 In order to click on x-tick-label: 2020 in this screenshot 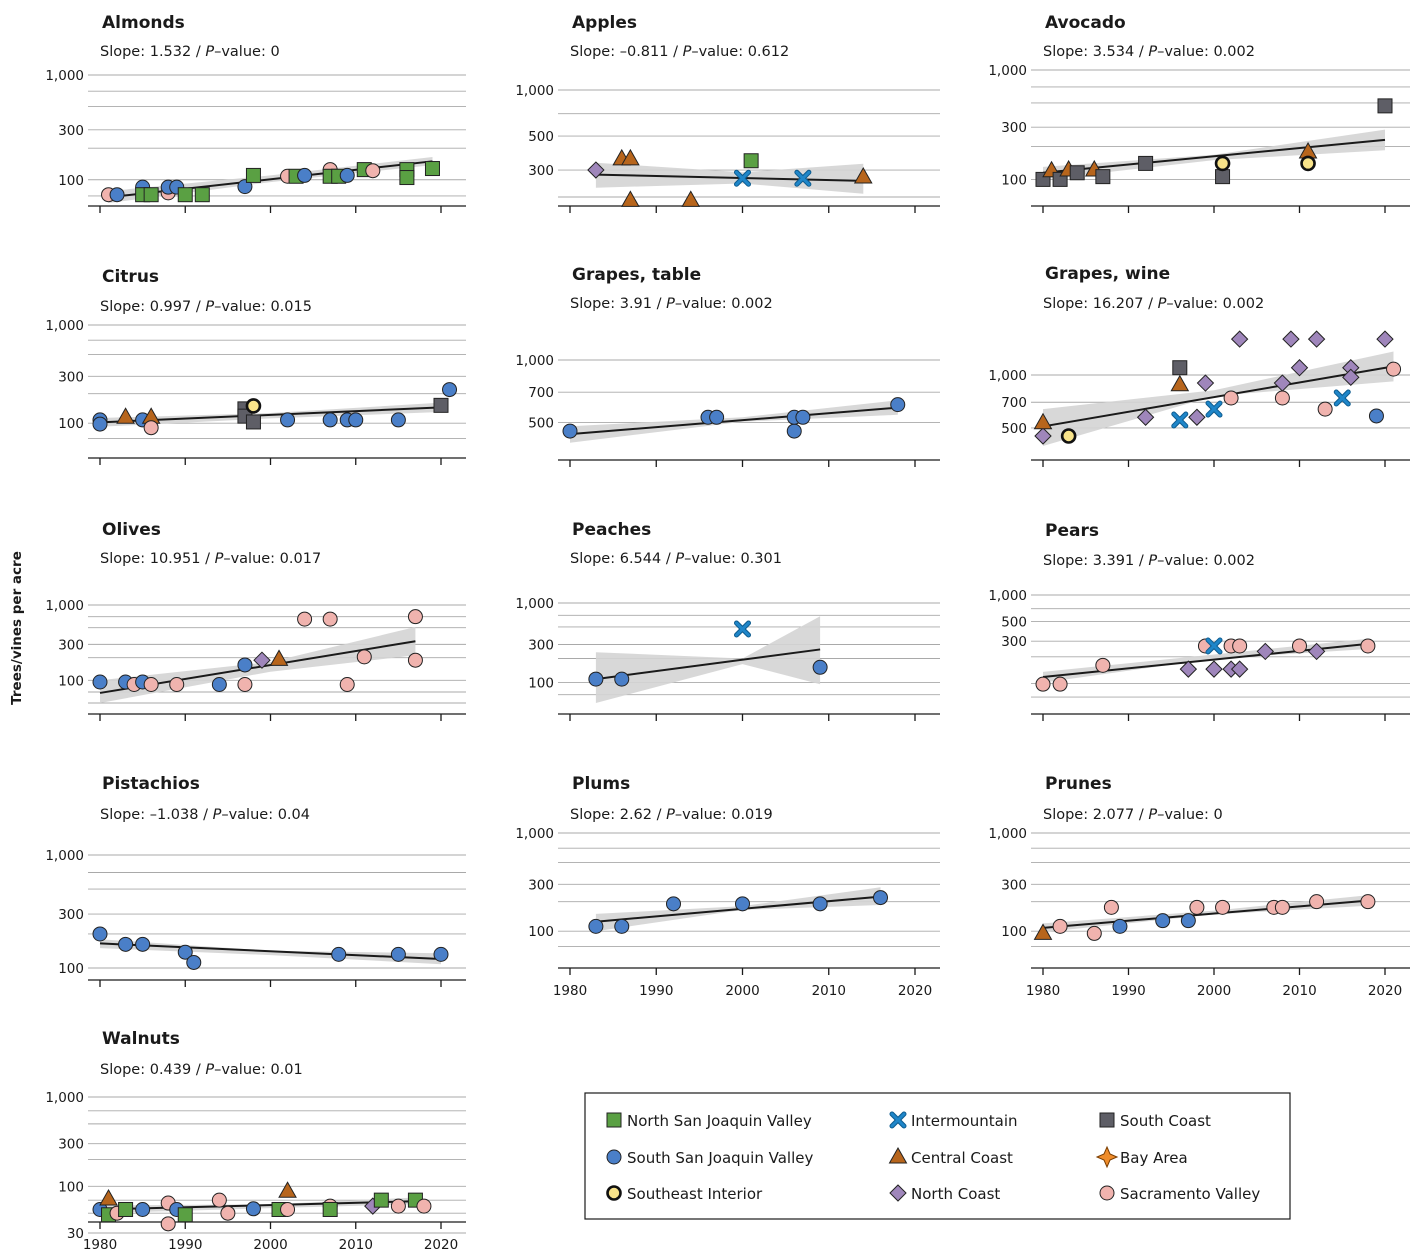, I will do `click(915, 991)`.